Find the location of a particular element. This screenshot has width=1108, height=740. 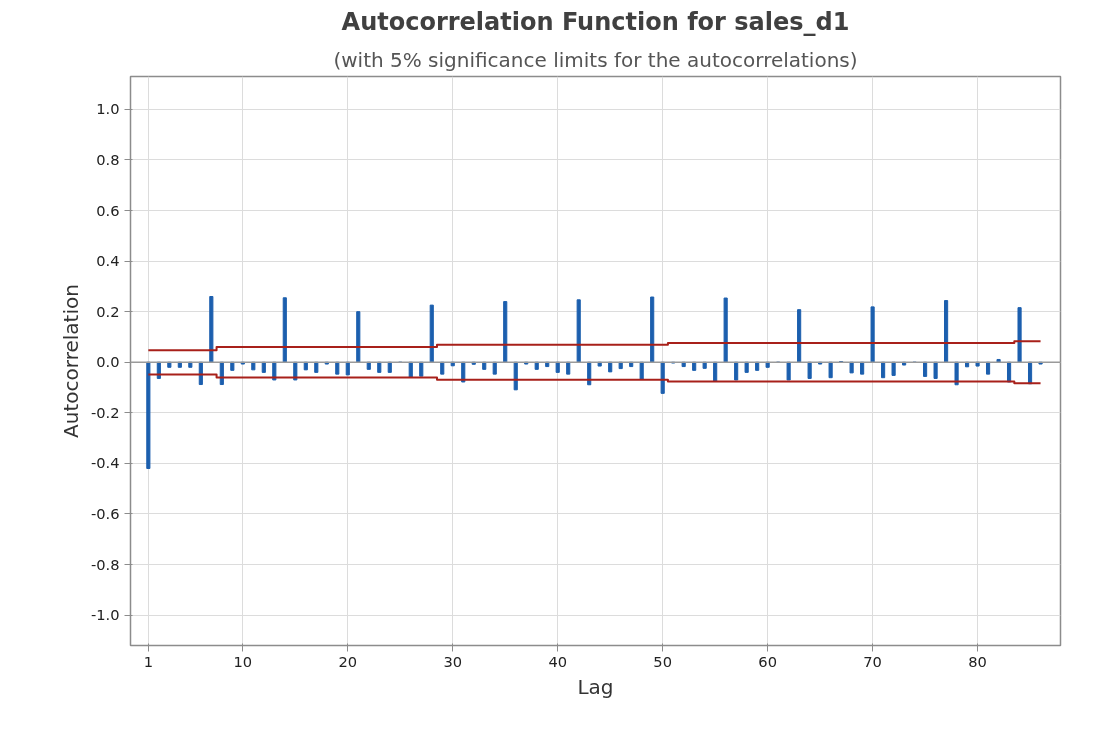

x-tick-label: 60 is located at coordinates (767, 661).